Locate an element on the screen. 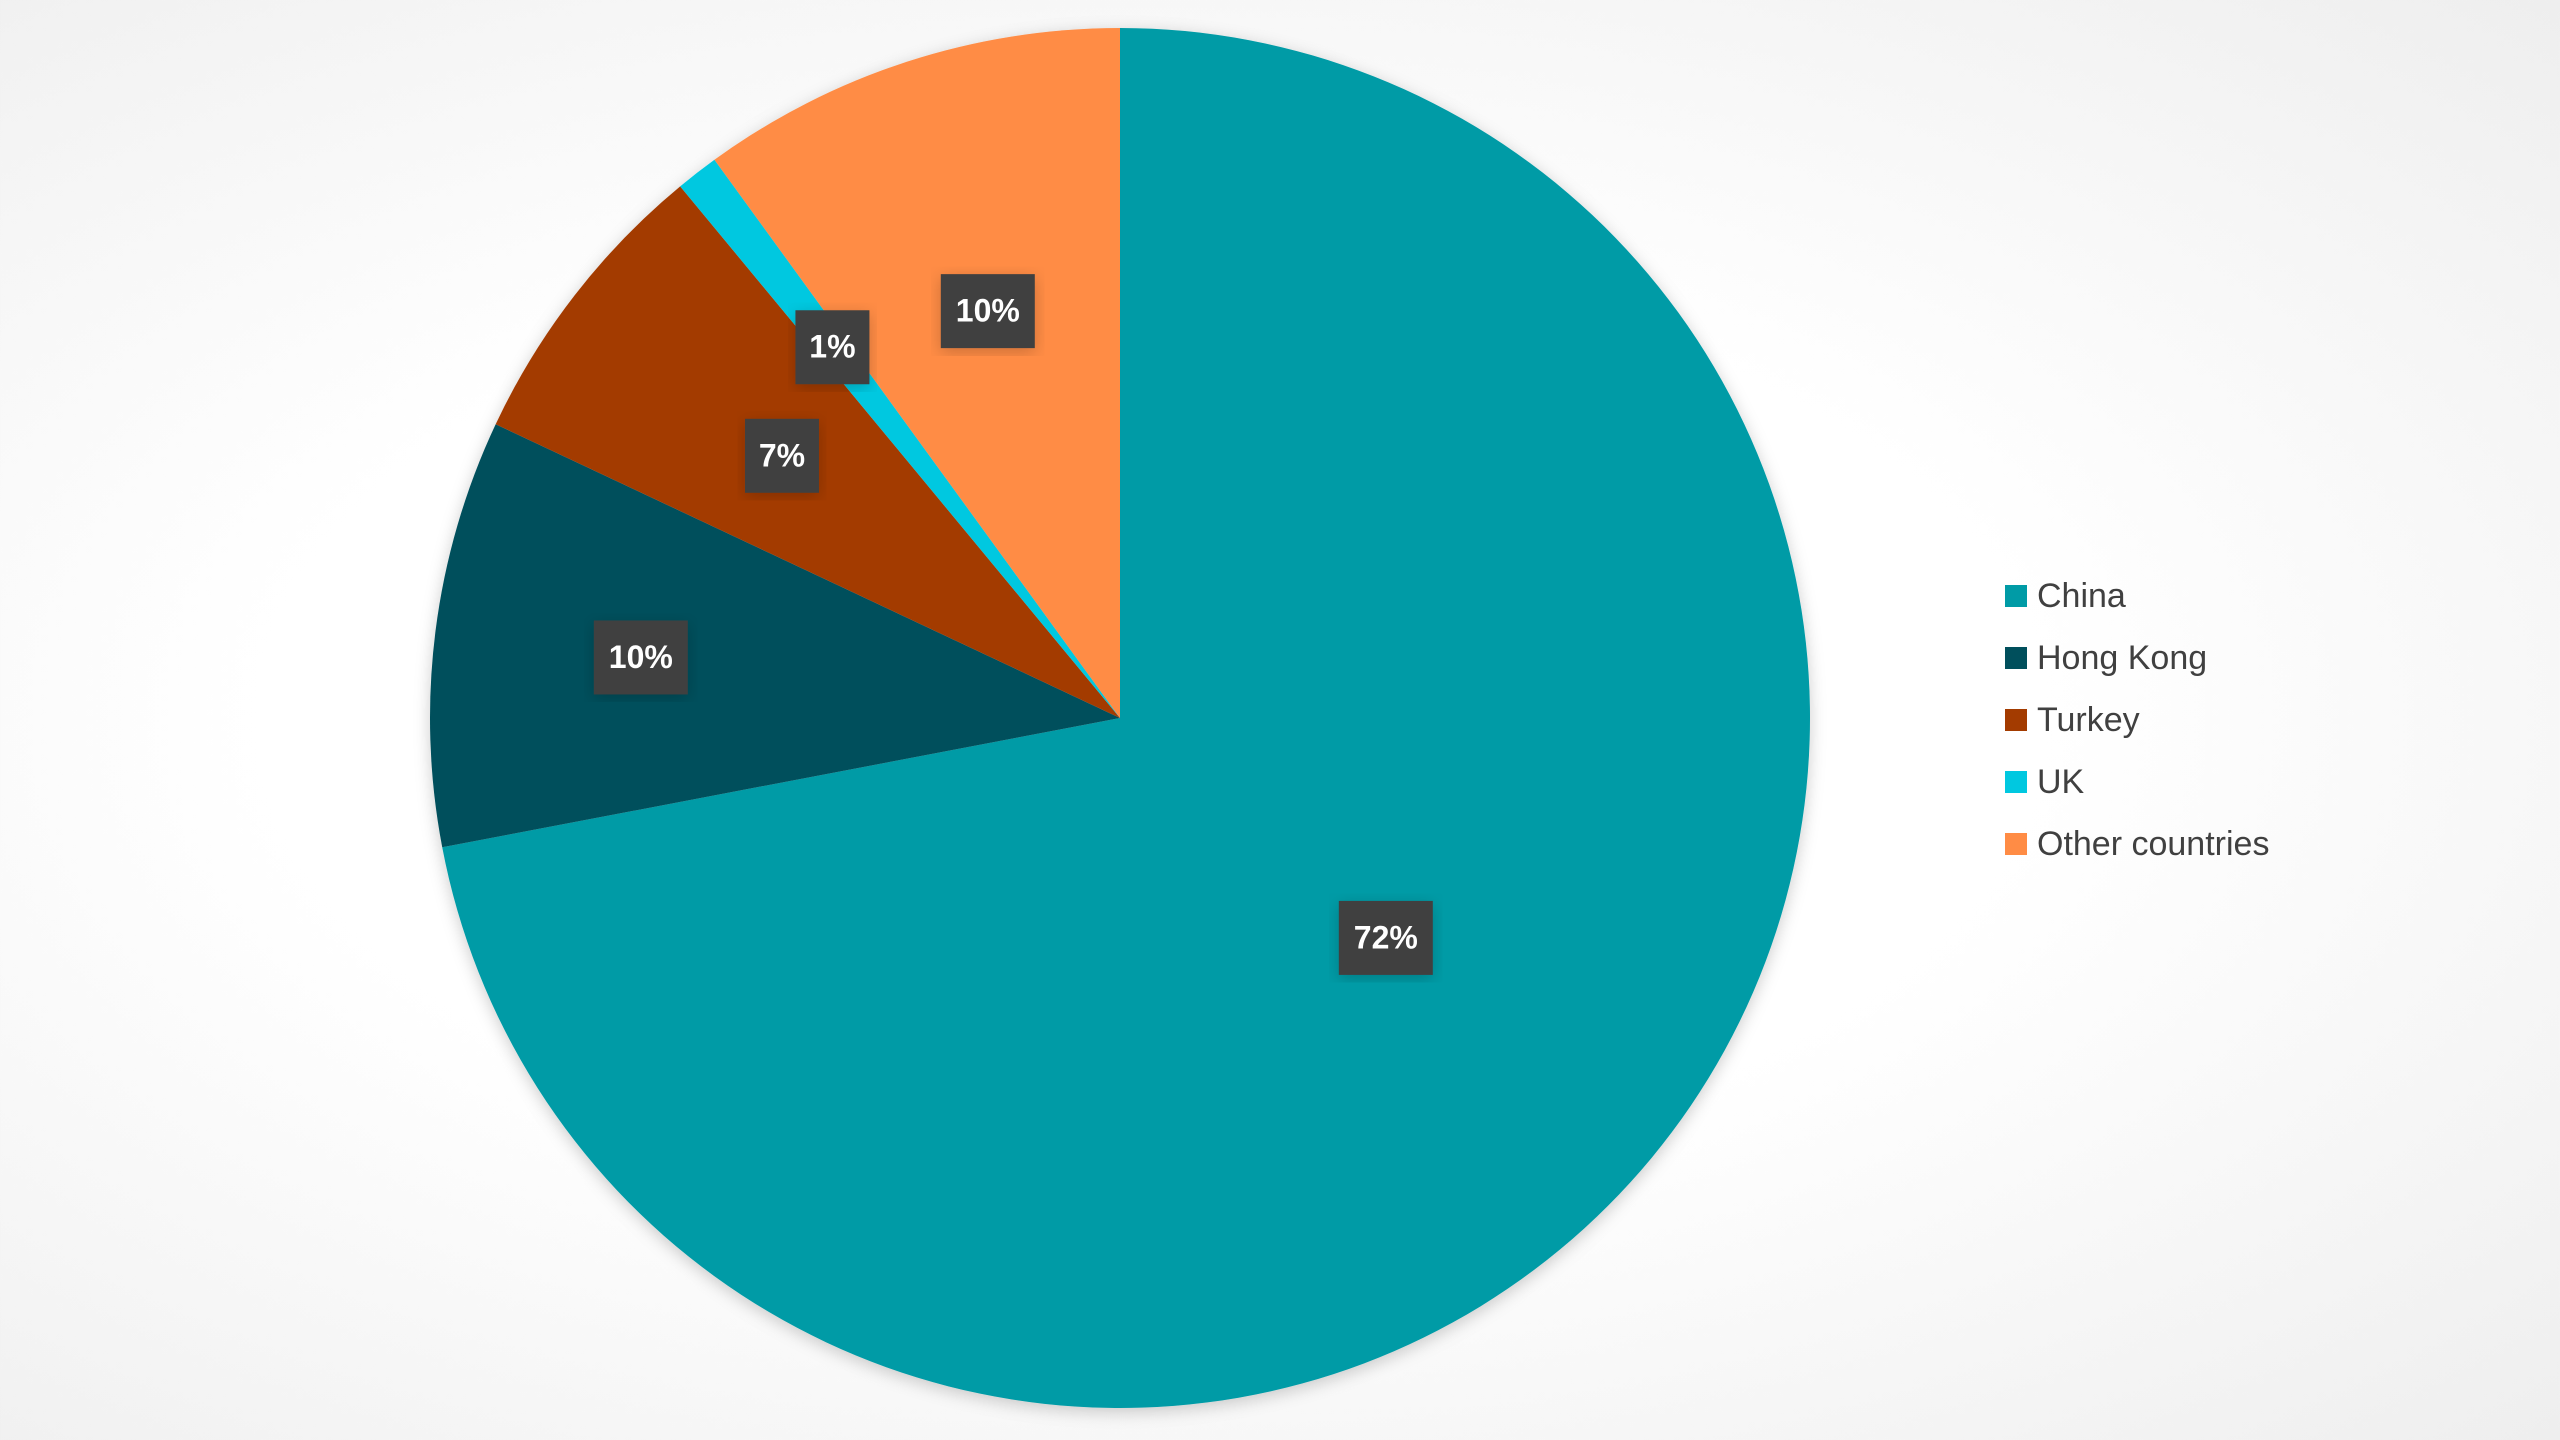  data-label: 72% is located at coordinates (1386, 937).